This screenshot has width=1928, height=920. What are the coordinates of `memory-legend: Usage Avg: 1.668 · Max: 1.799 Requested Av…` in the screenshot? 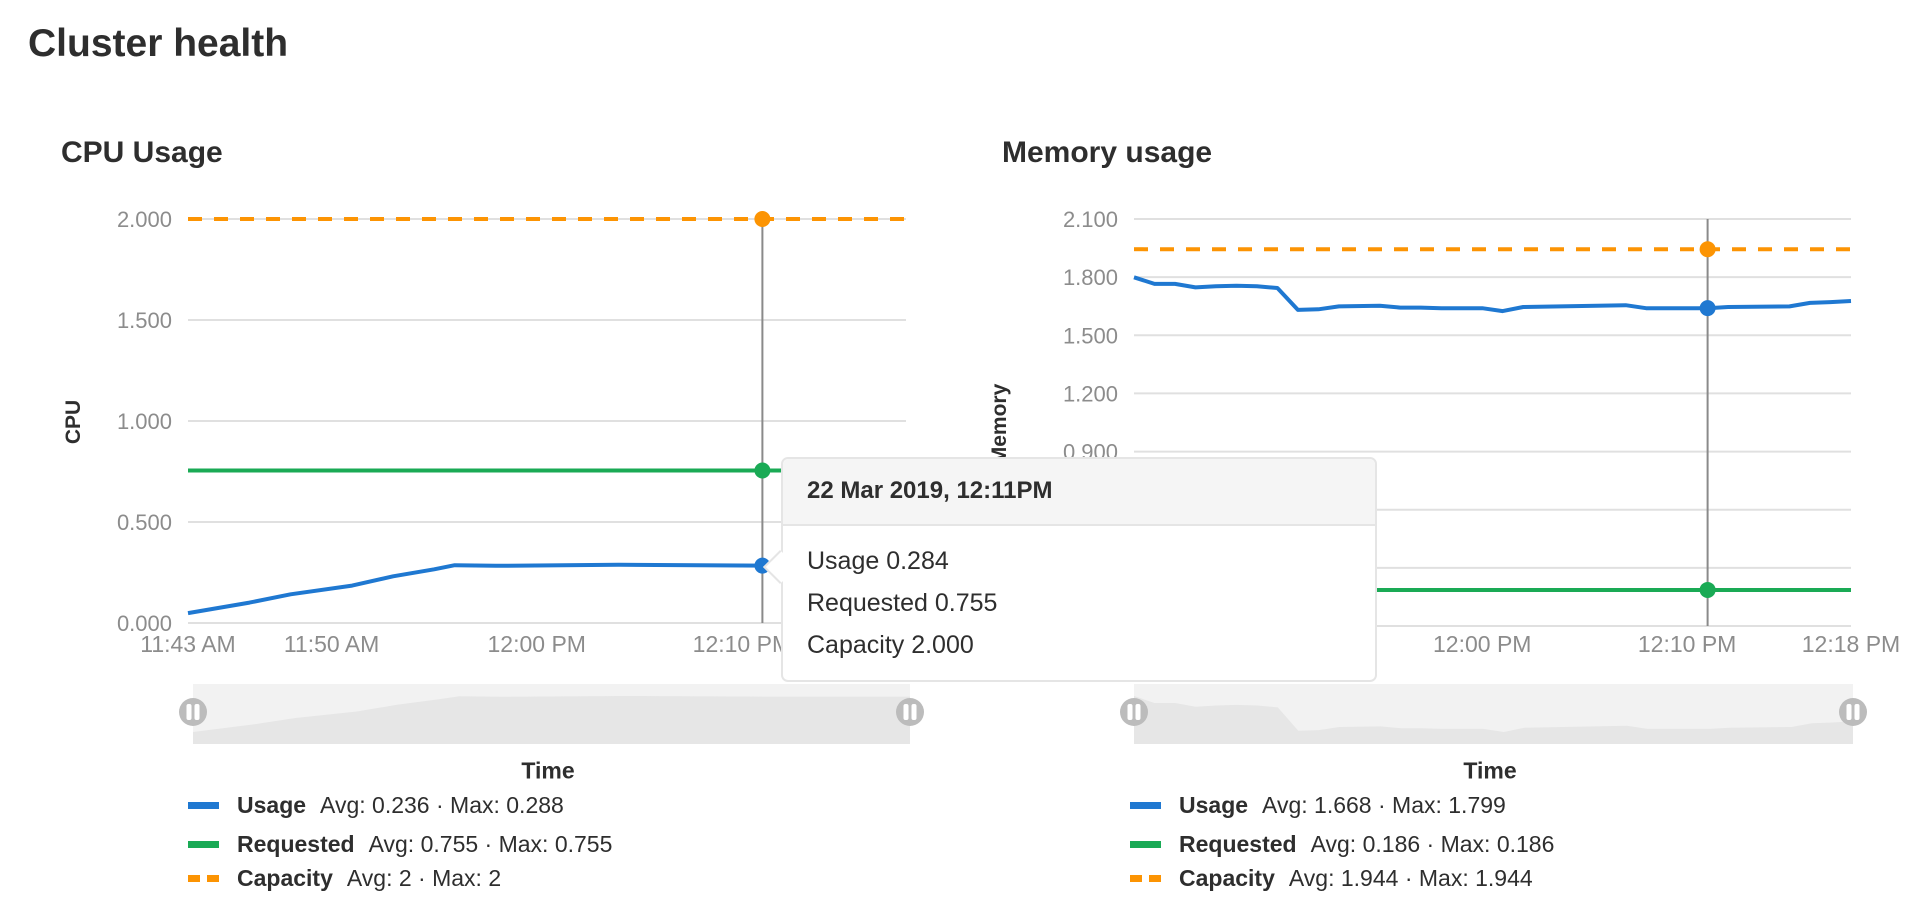 It's located at (1342, 850).